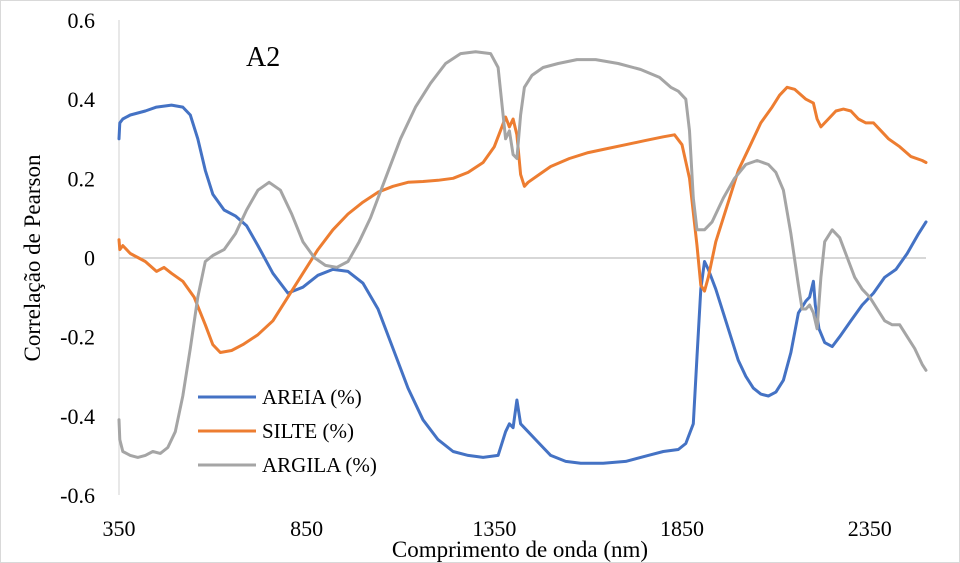  Describe the element at coordinates (520, 549) in the screenshot. I see `x-axis-title: Comprimento de onda (nm)` at that location.